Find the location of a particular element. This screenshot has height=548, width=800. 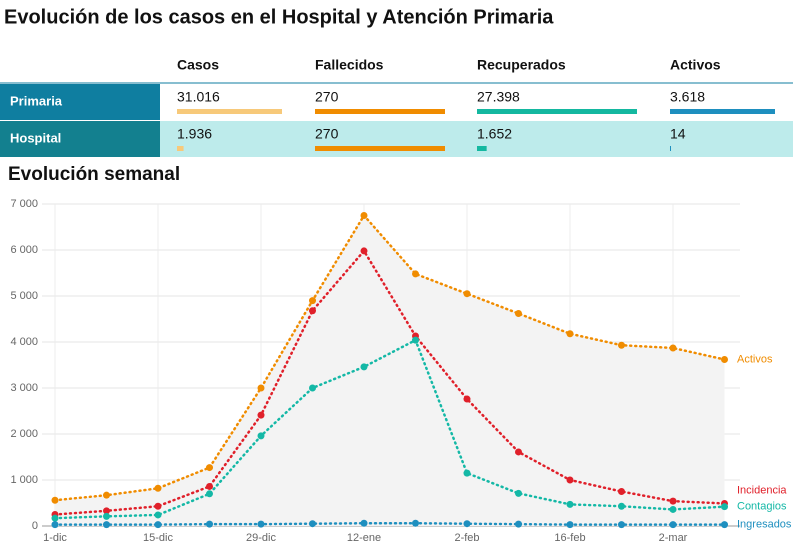

series-line is located at coordinates (389, 523).